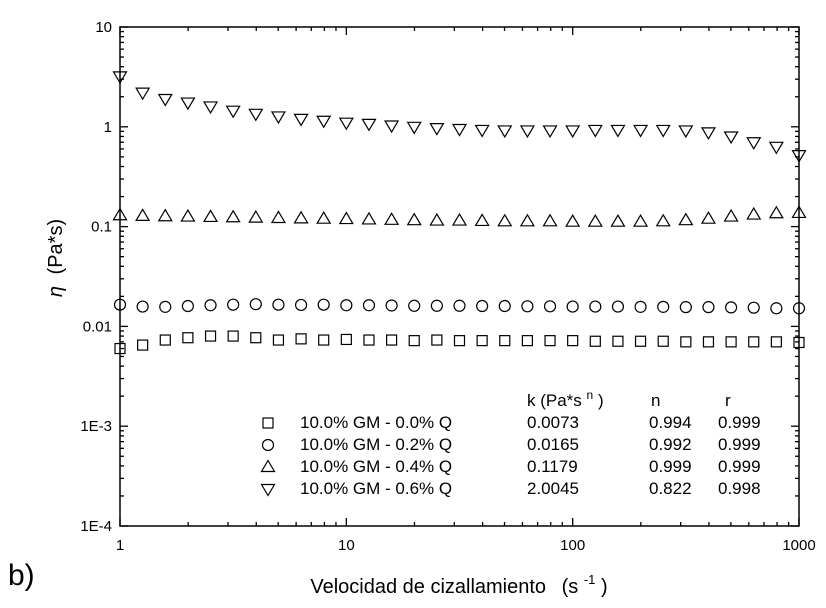 Image resolution: width=826 pixels, height=608 pixels. Describe the element at coordinates (459, 342) in the screenshot. I see `series-square` at that location.